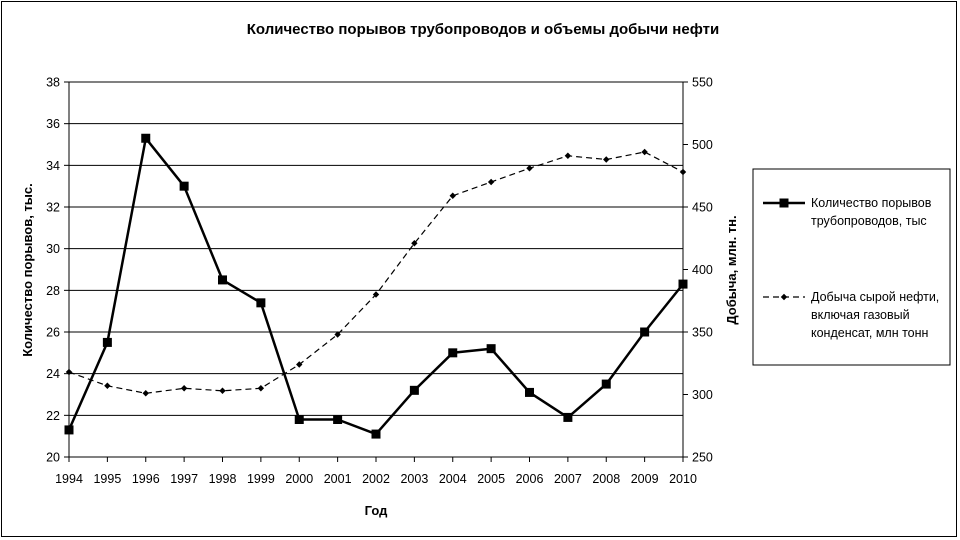 Image resolution: width=960 pixels, height=540 pixels. What do you see at coordinates (453, 479) in the screenshot?
I see `x-tick-label: 2004` at bounding box center [453, 479].